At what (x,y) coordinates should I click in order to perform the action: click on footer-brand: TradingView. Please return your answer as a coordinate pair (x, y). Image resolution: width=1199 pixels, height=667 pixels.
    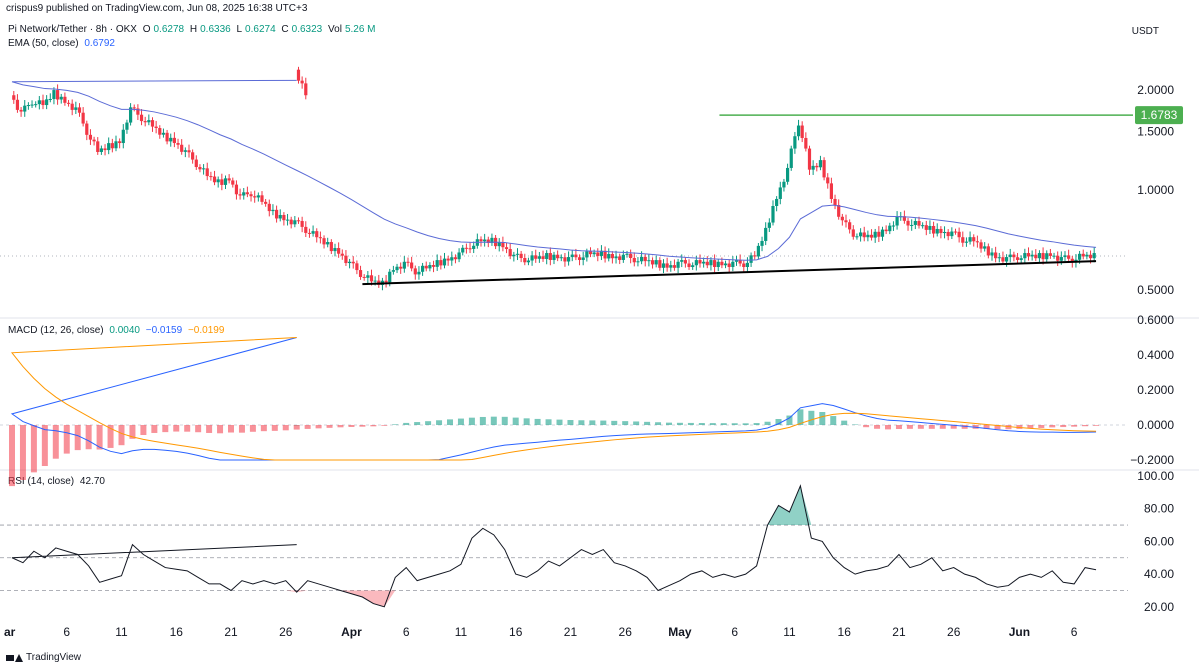
    Looking at the image, I should click on (54, 657).